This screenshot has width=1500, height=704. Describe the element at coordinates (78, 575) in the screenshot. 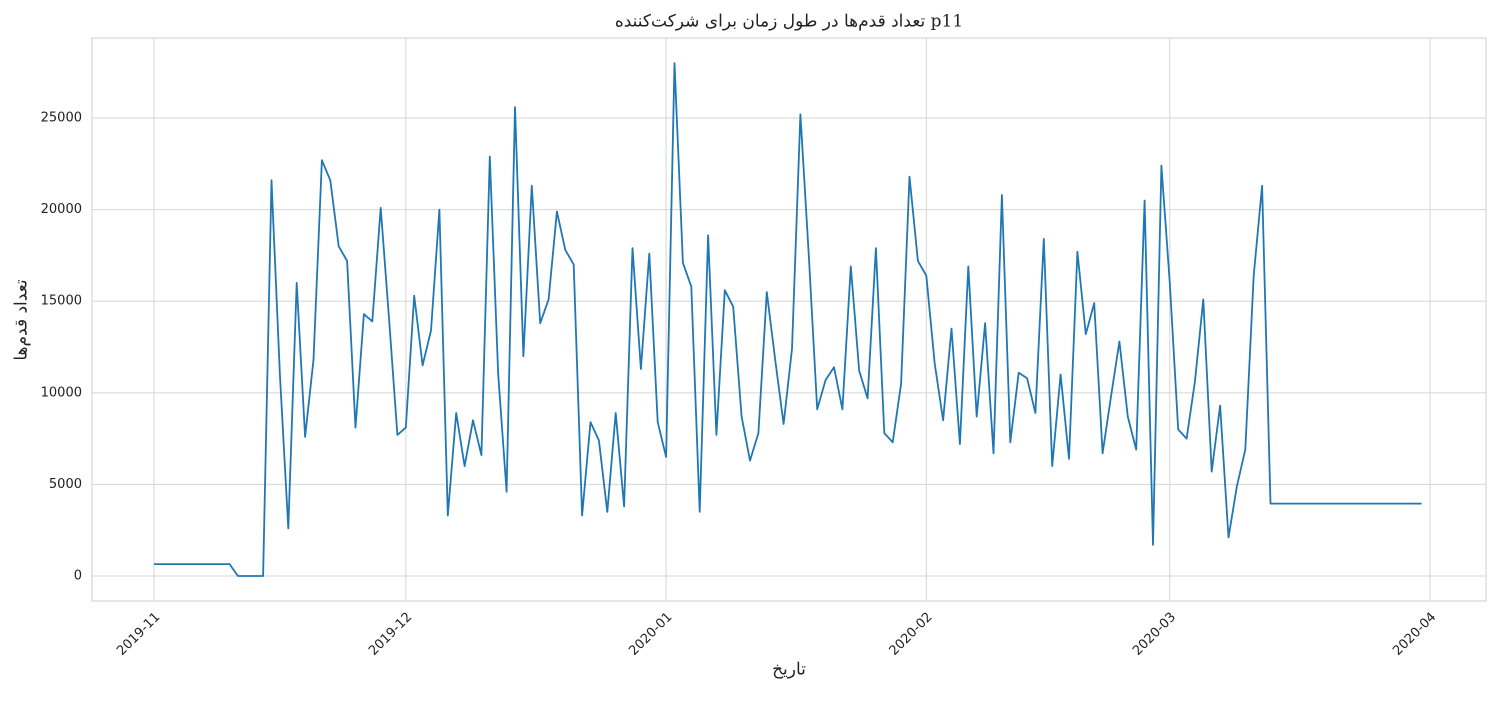

I see `y-tick-label: 0` at that location.